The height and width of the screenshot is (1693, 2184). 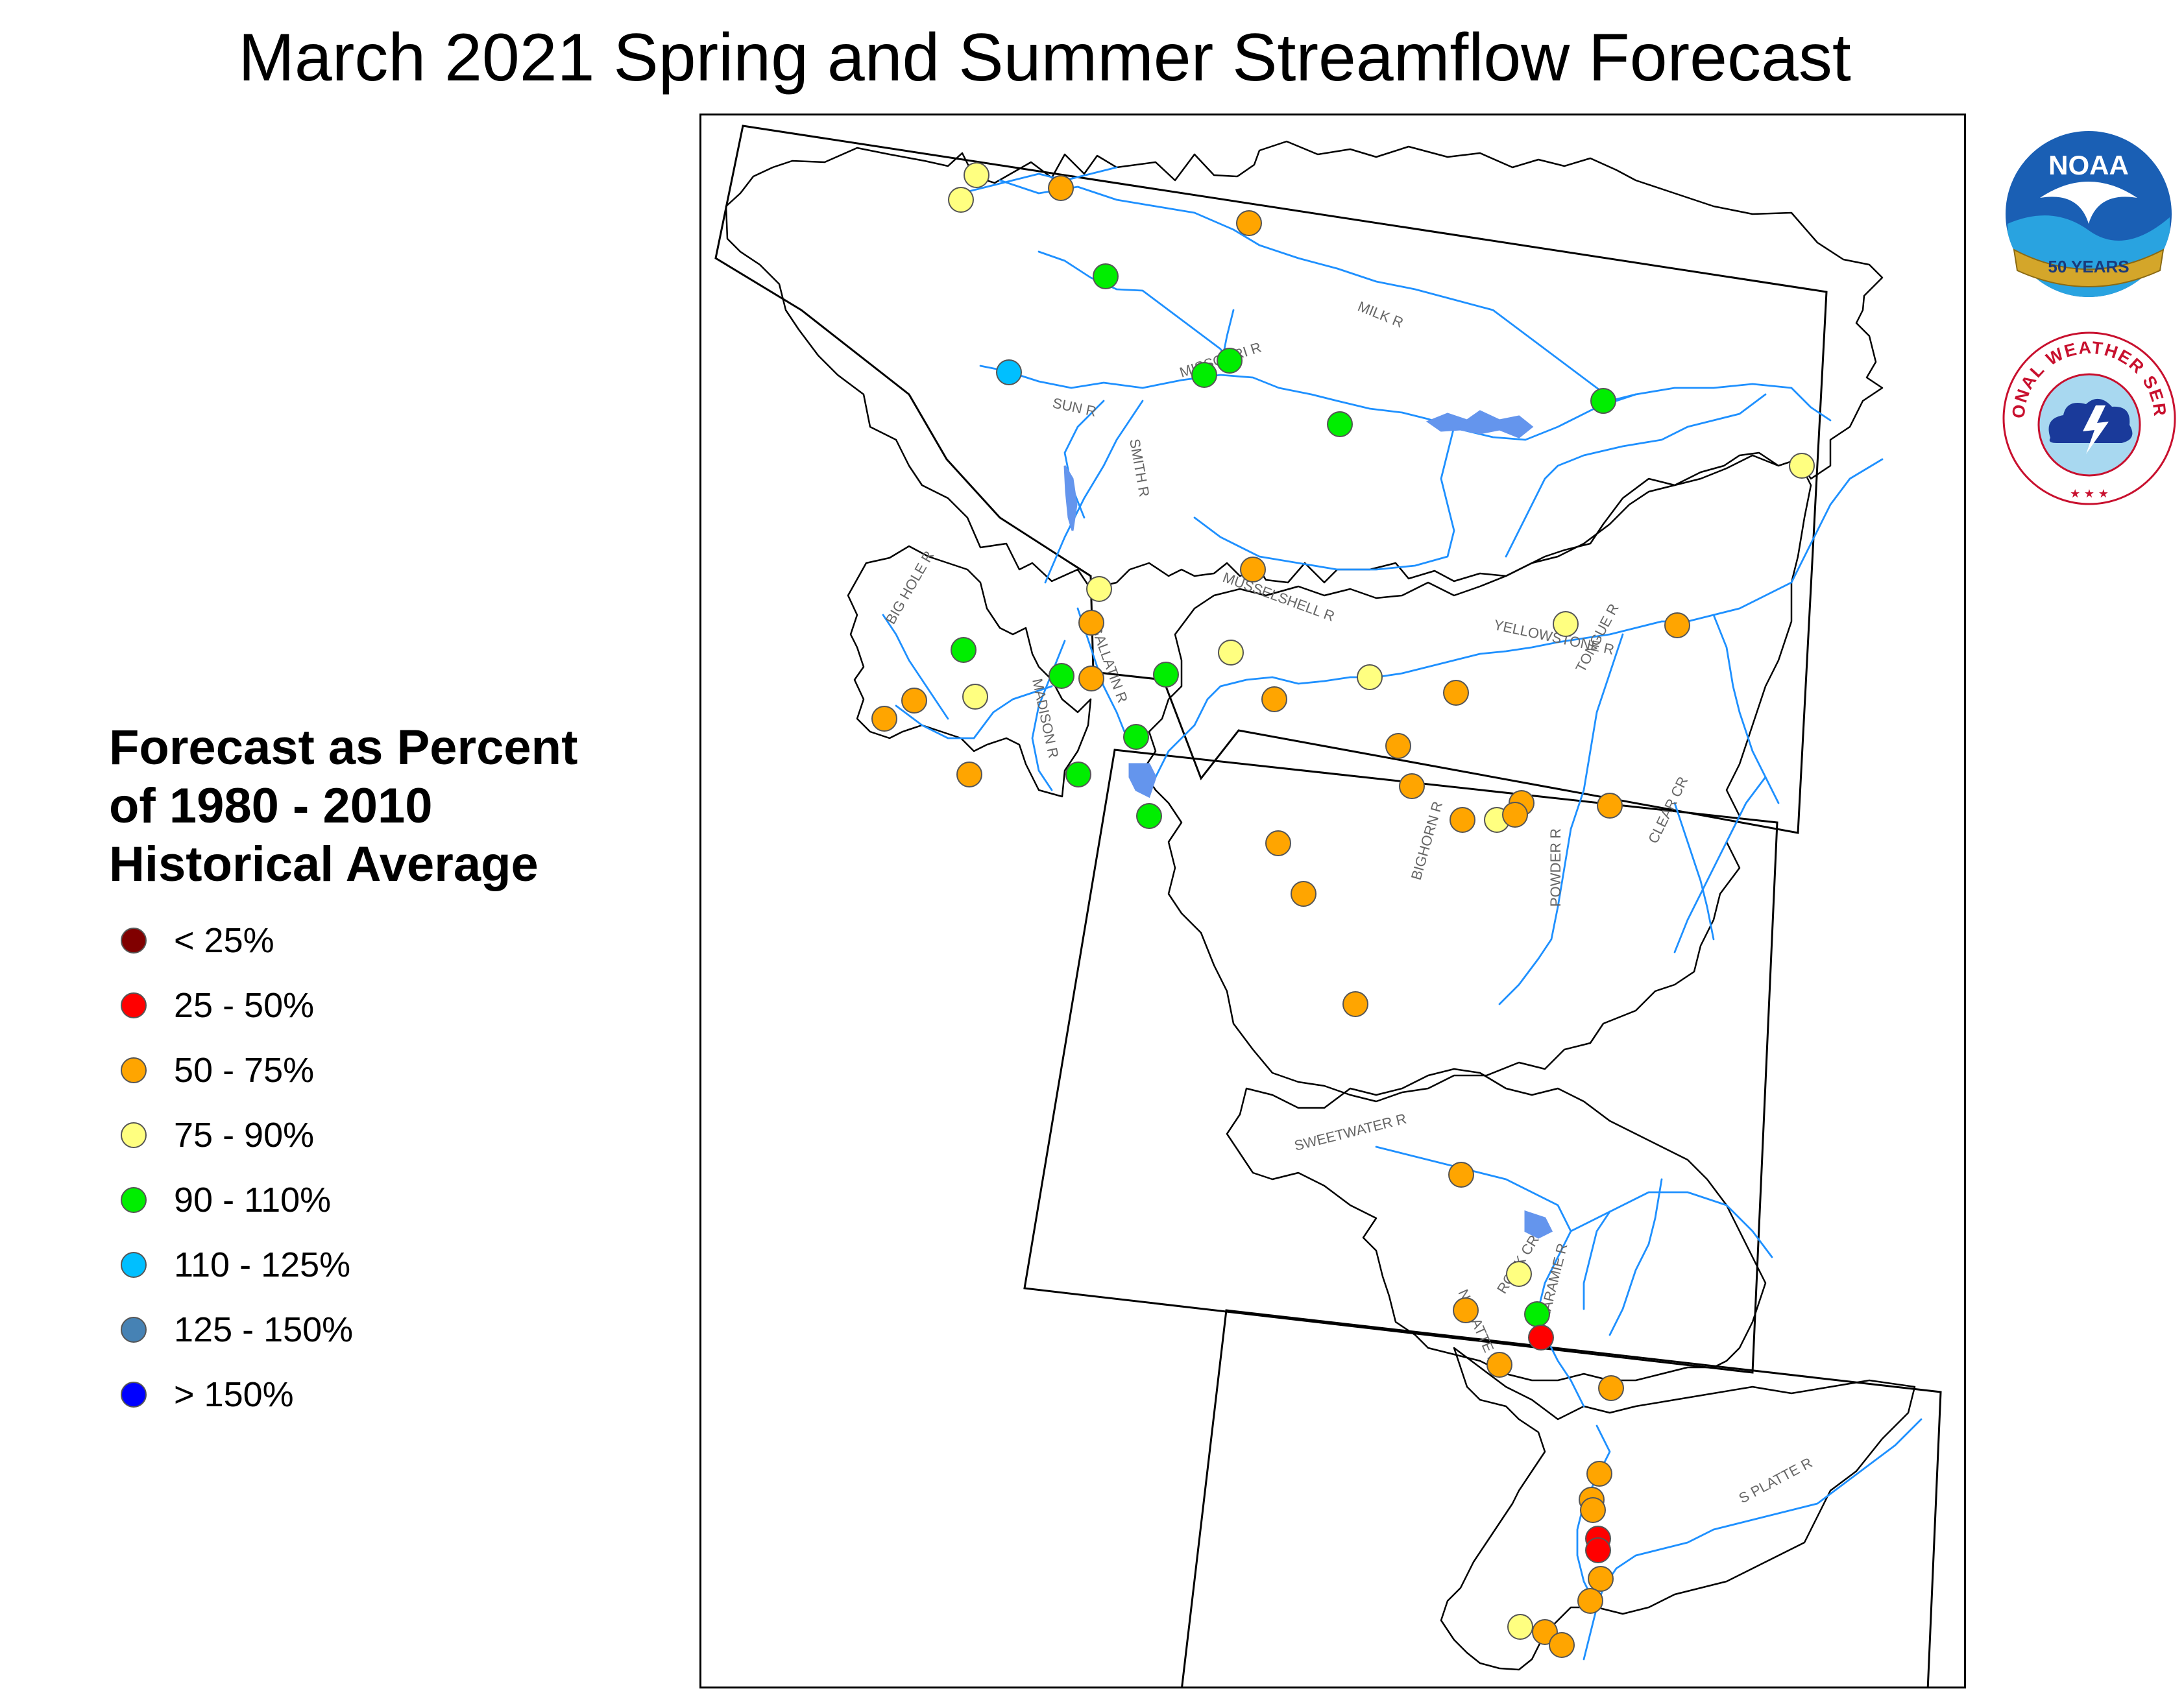 I want to click on river-missouri-upper, so click(x=1405, y=403).